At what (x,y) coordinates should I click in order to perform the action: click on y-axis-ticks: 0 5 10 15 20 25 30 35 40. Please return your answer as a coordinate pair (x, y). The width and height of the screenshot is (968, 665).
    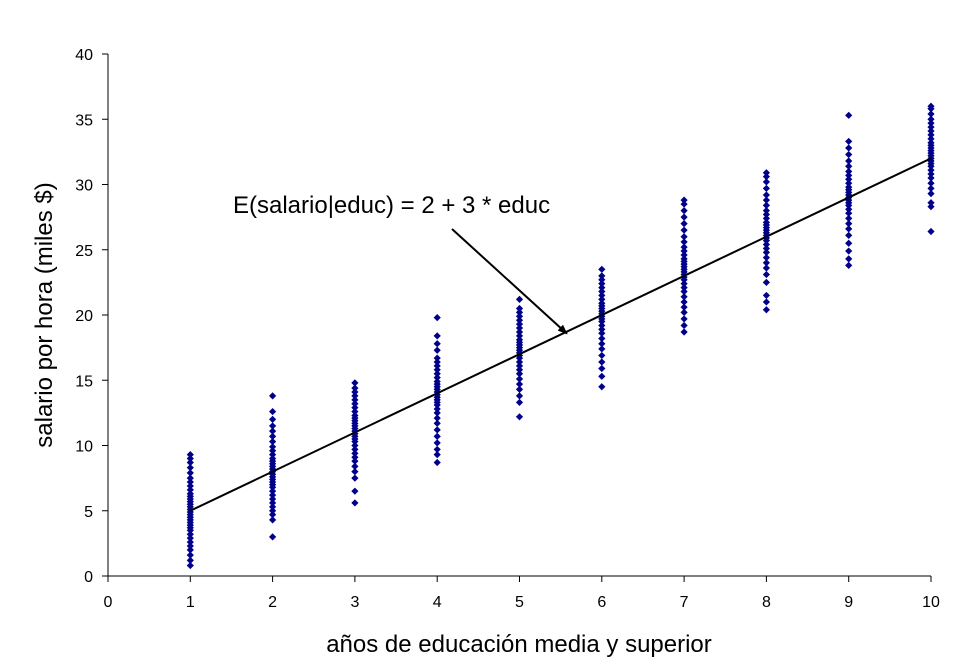
    Looking at the image, I should click on (91, 316).